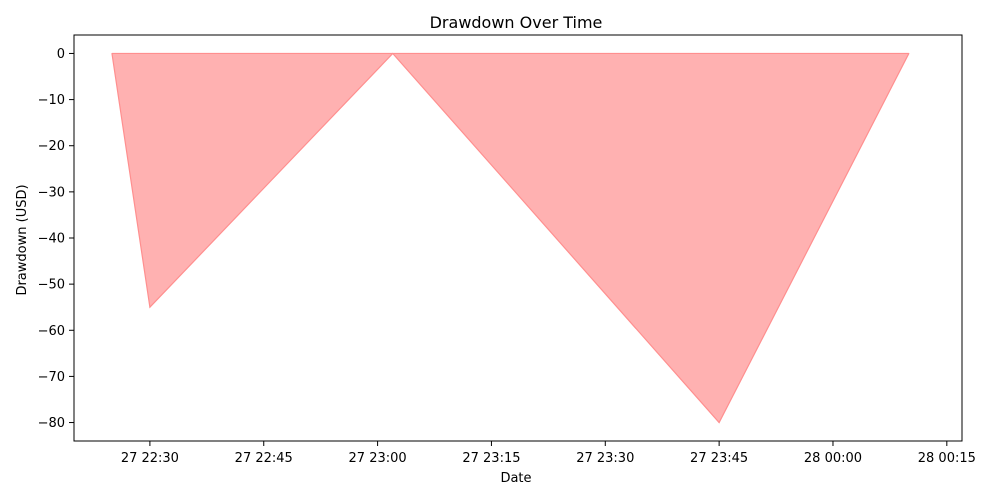  What do you see at coordinates (833, 458) in the screenshot?
I see `x-tick-label: 28 00:00` at bounding box center [833, 458].